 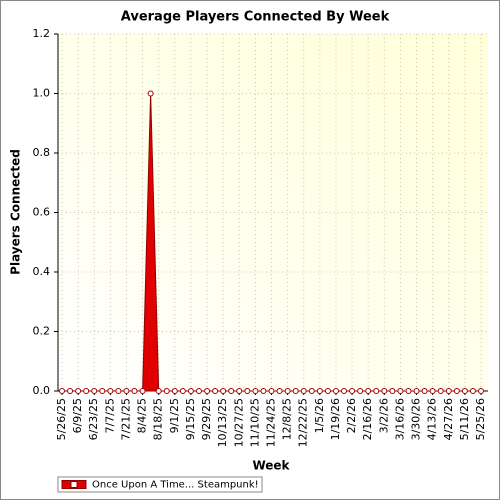 What do you see at coordinates (77, 415) in the screenshot?
I see `x-tick-label: 6/9/25` at bounding box center [77, 415].